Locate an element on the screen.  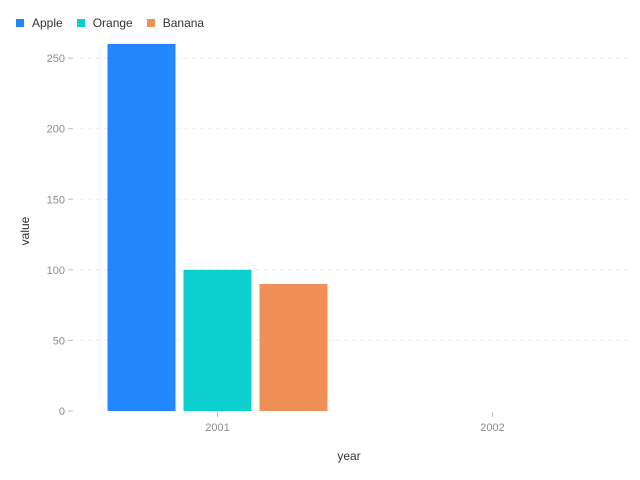
legend-item-apple: Apple is located at coordinates (39, 23).